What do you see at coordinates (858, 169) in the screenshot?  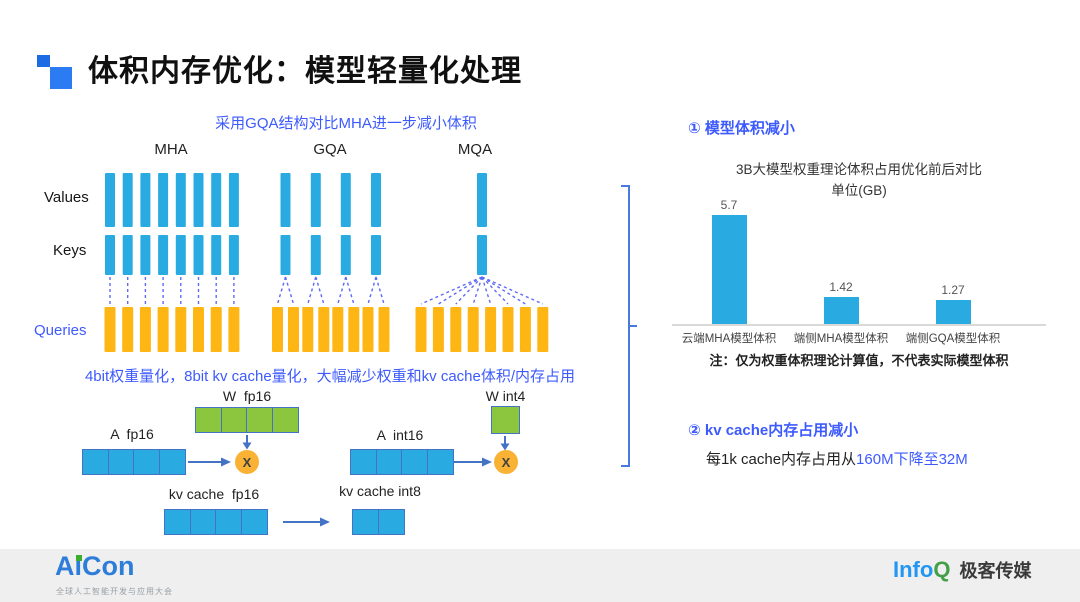 I see `chart-title: 3B大模型权重理论体积占用优化前后对比` at bounding box center [858, 169].